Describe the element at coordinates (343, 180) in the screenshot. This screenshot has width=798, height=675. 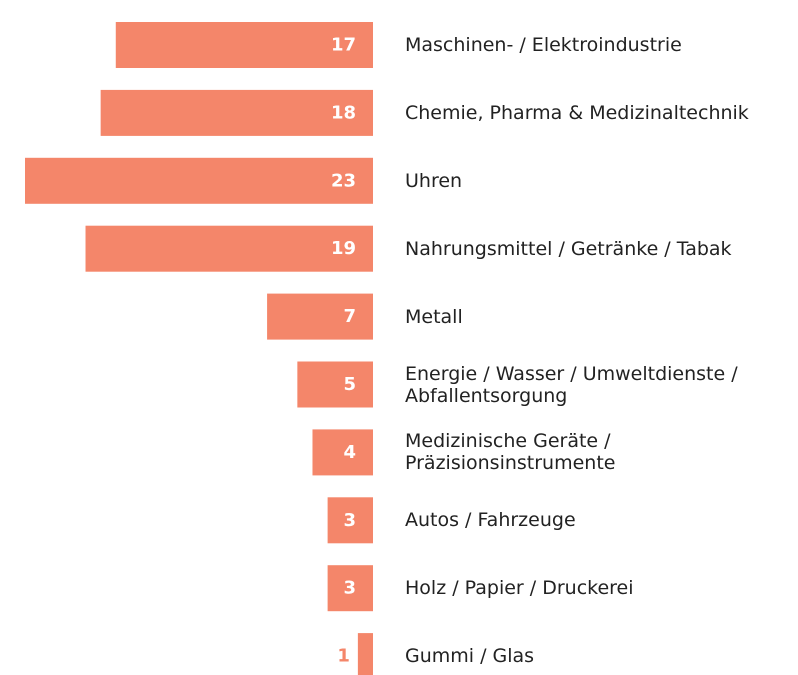
I see `value-label: 23` at that location.